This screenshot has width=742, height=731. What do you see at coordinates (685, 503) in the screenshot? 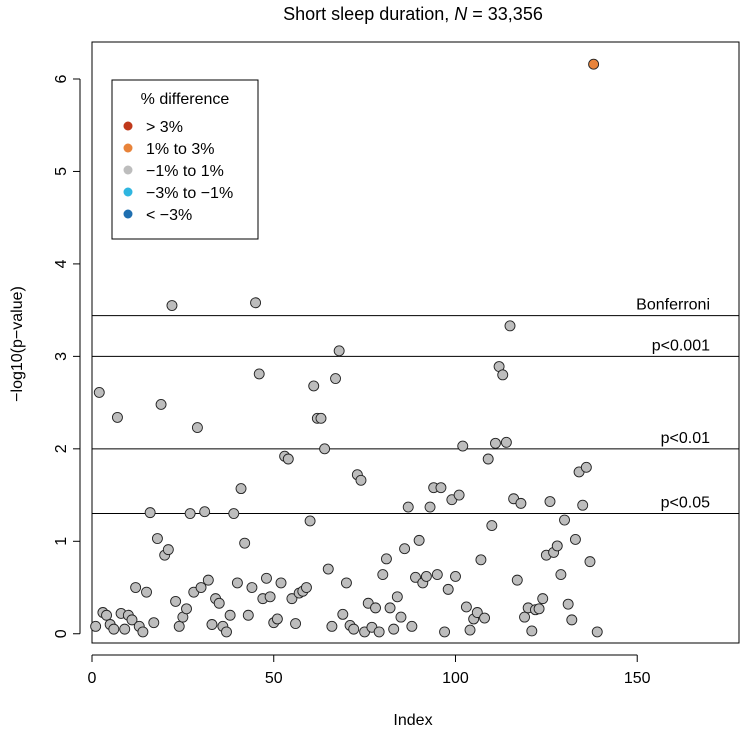
I see `threshold-label: p<0.05` at bounding box center [685, 503].